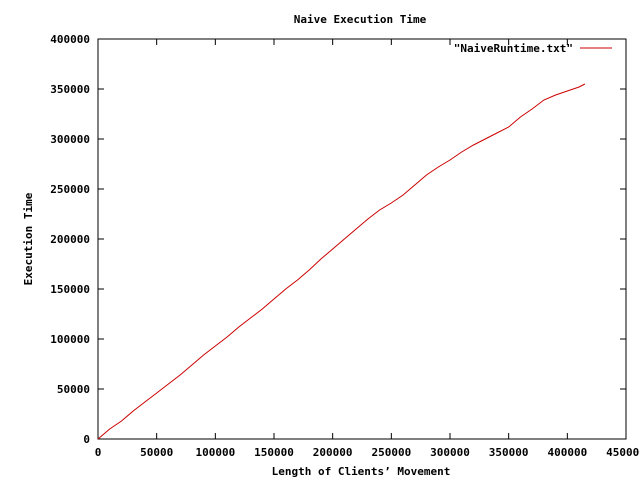 This screenshot has width=640, height=480. What do you see at coordinates (70, 339) in the screenshot?
I see `y-tick-label: 100000` at bounding box center [70, 339].